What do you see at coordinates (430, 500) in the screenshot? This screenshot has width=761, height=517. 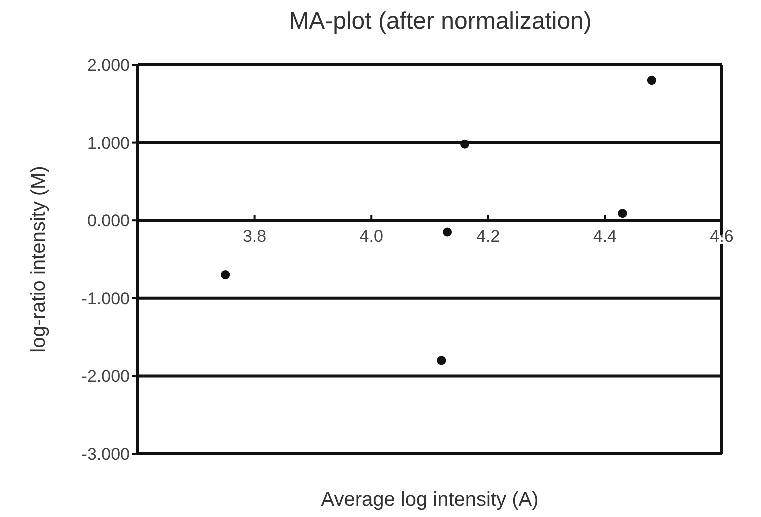 I see `x-axis-title: Average log intensity (A)` at bounding box center [430, 500].